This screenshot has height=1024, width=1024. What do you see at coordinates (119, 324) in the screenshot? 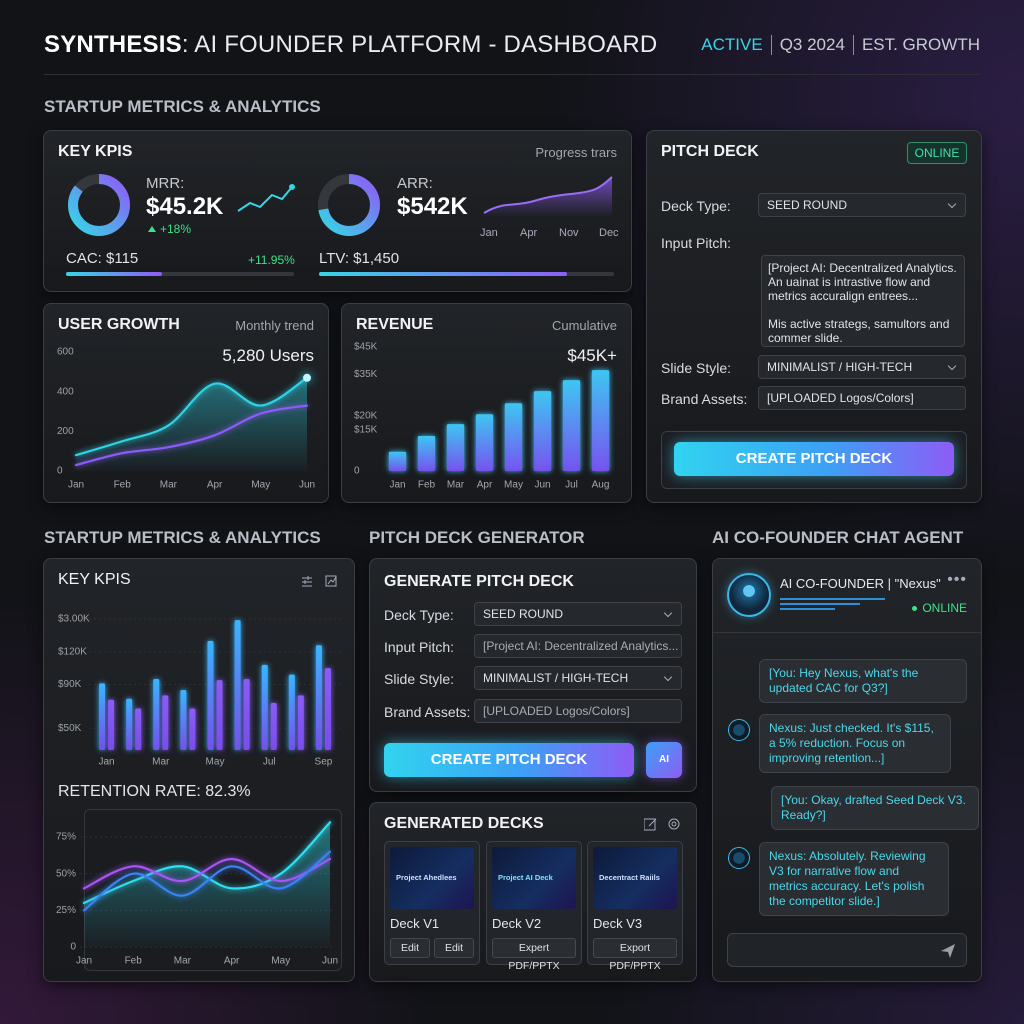
I see `panel-title: USER GROWTH` at bounding box center [119, 324].